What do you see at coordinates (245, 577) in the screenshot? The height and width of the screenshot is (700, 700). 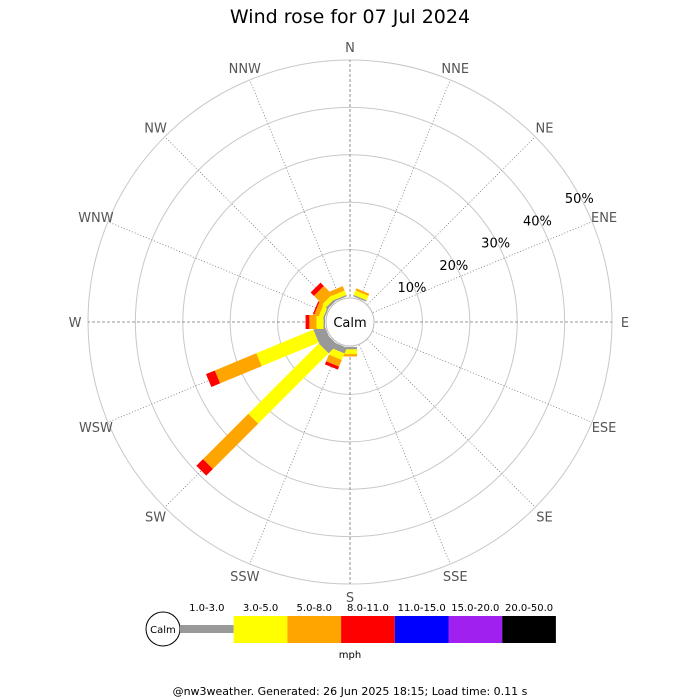 I see `direction-label-ssw: SSW` at bounding box center [245, 577].